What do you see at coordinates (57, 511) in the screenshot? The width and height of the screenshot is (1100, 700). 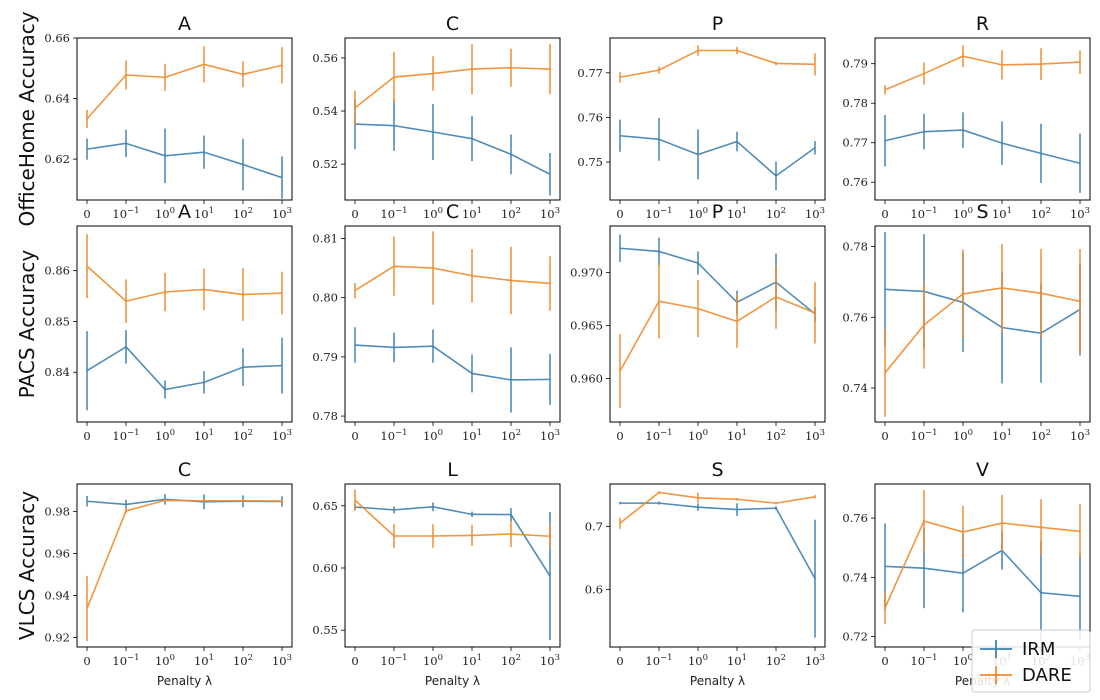 I see `panel-r2-c0-ytick-label: 0.98` at bounding box center [57, 511].